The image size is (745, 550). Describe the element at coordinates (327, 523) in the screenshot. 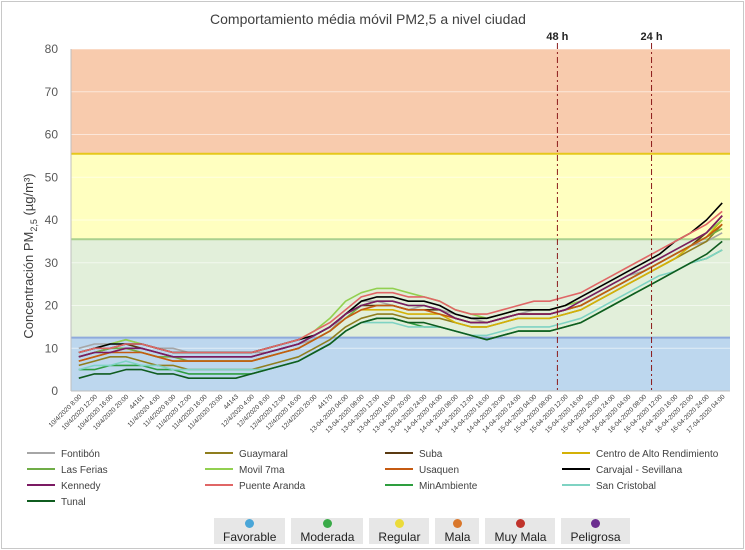

I see `category-moderada-dot` at that location.